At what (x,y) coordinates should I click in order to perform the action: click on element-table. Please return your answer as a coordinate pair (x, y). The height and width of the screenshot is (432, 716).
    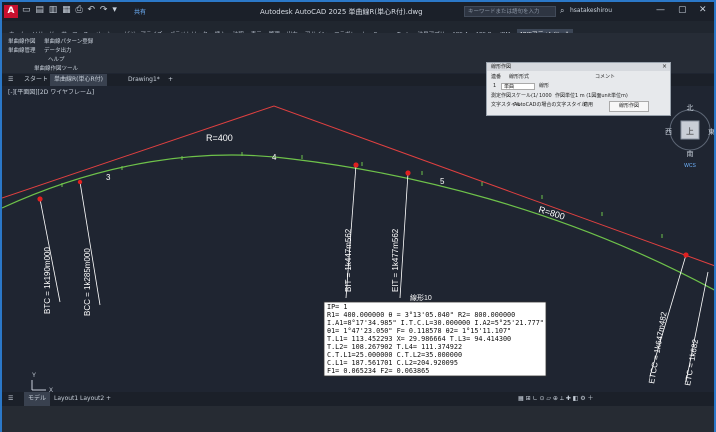
    Looking at the image, I should click on (435, 339).